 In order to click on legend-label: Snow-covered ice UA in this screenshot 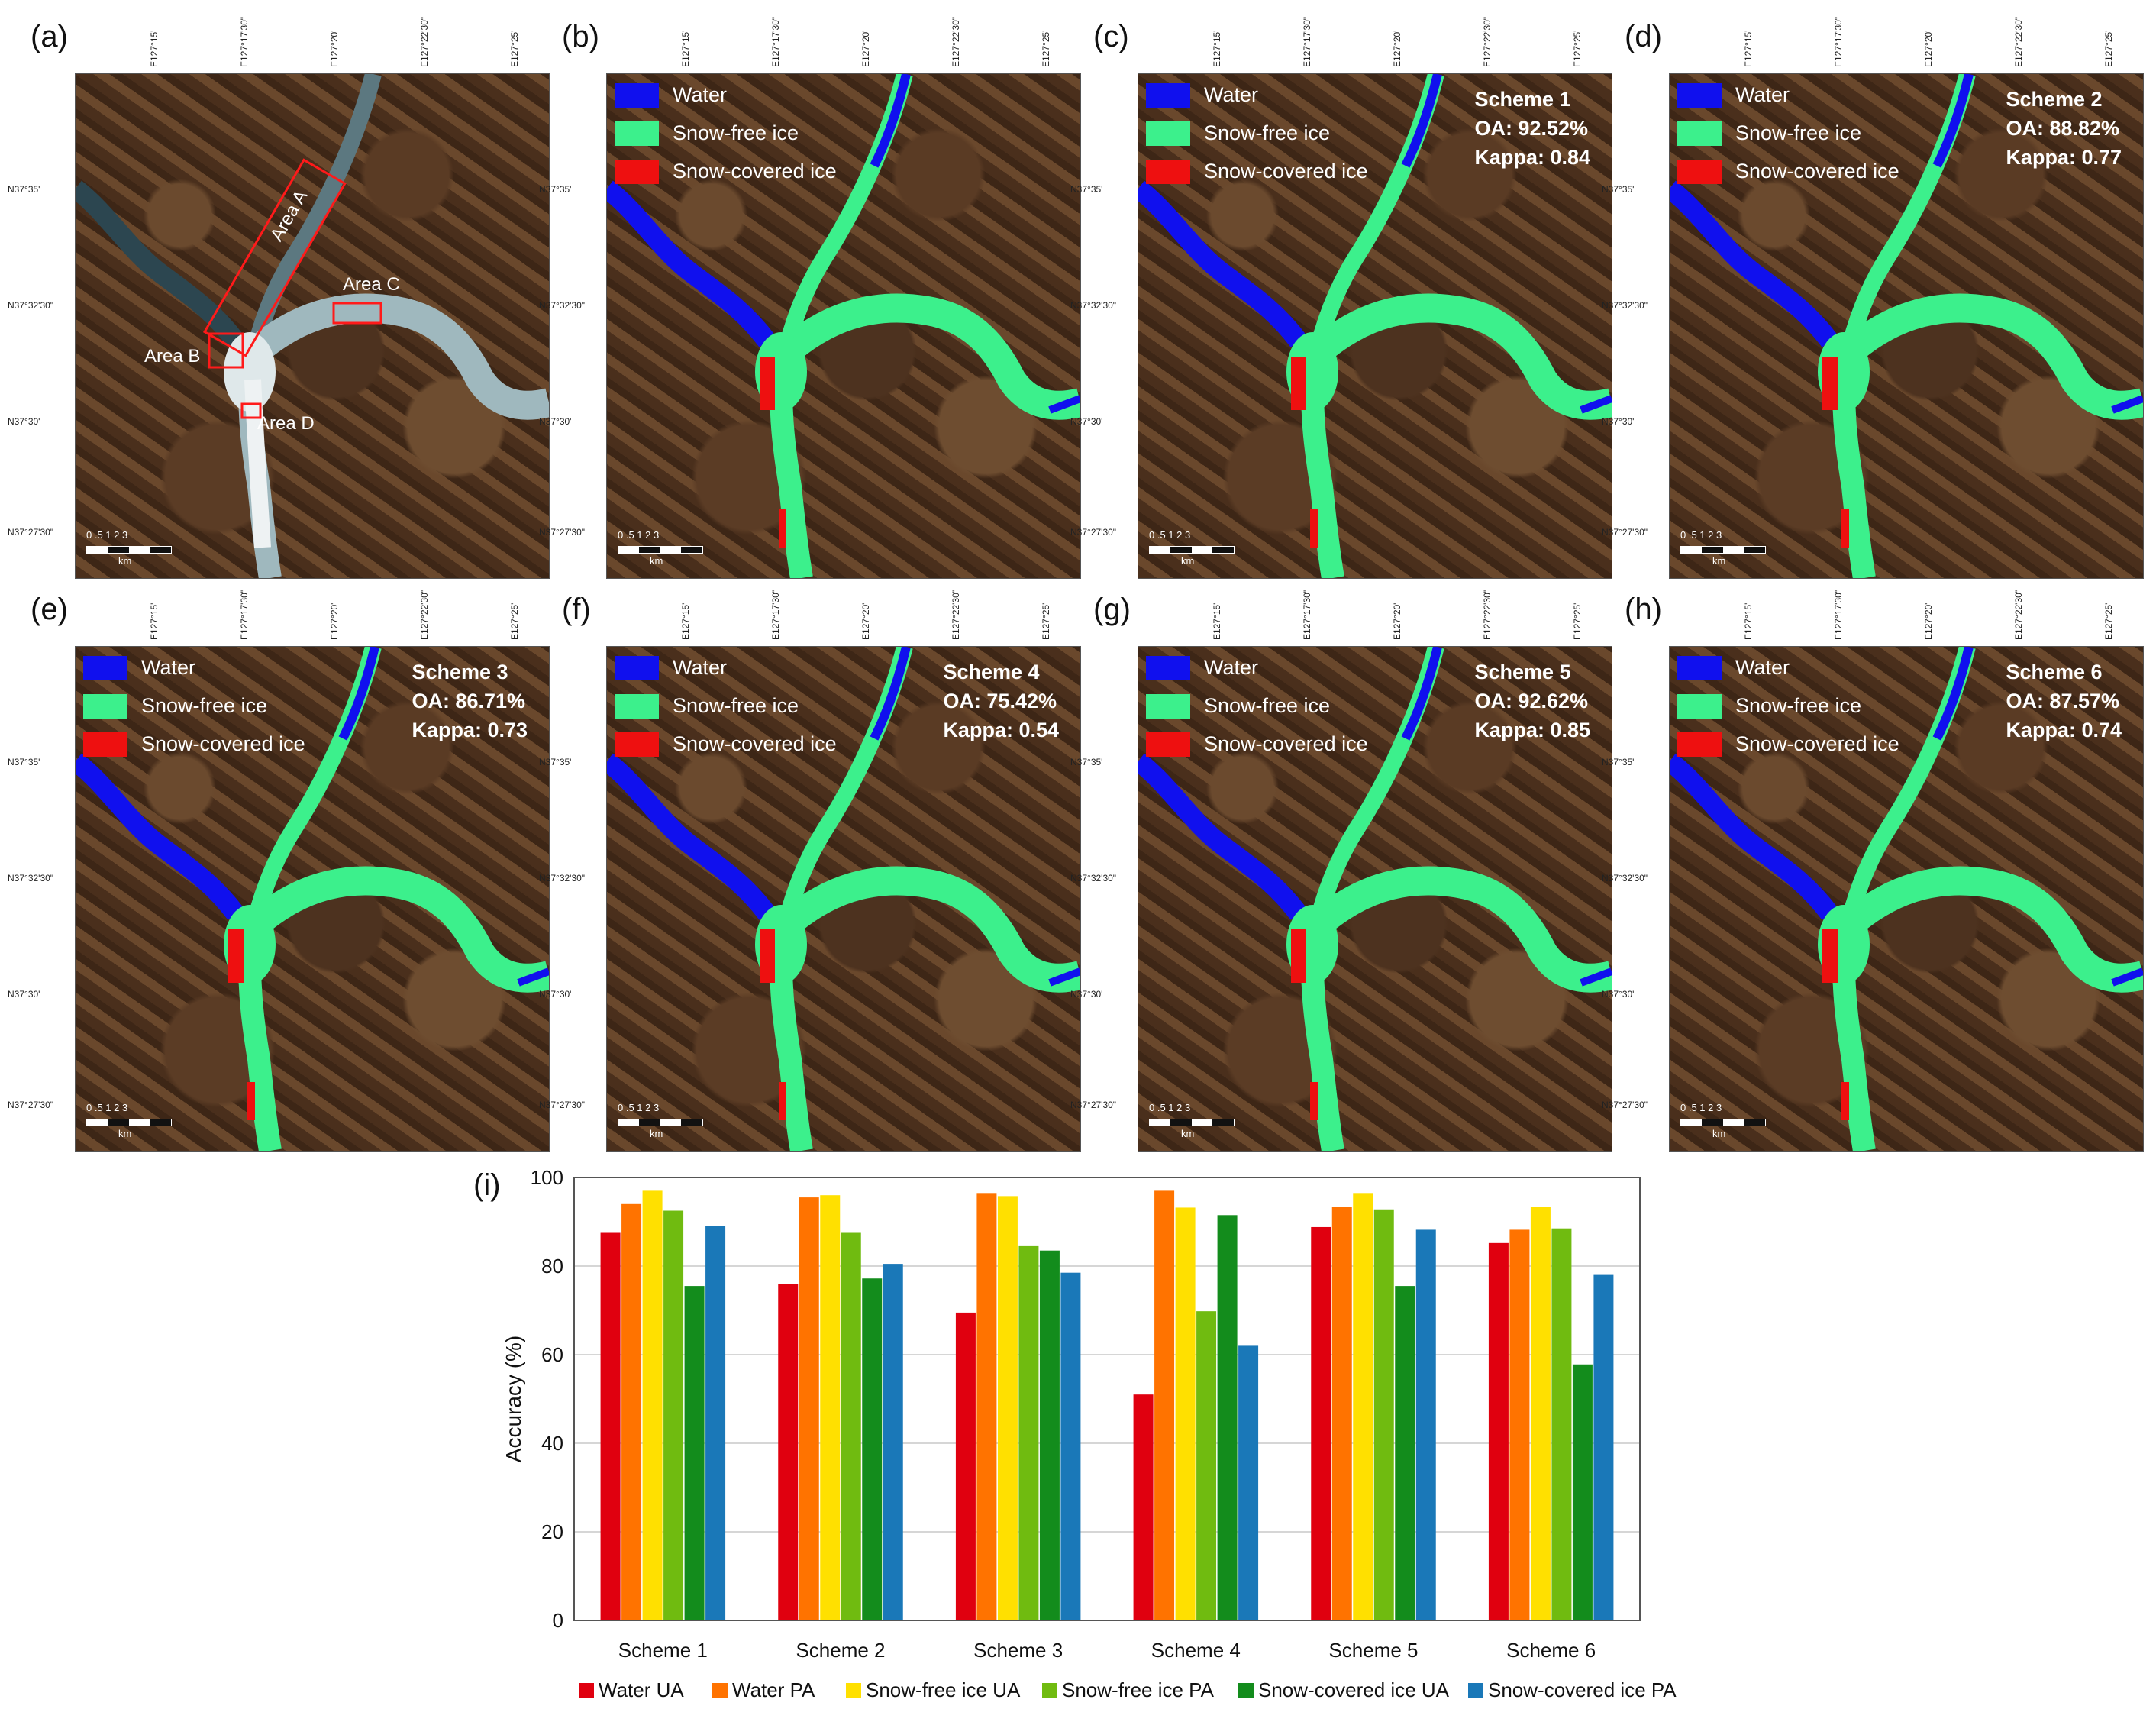, I will do `click(1354, 1689)`.